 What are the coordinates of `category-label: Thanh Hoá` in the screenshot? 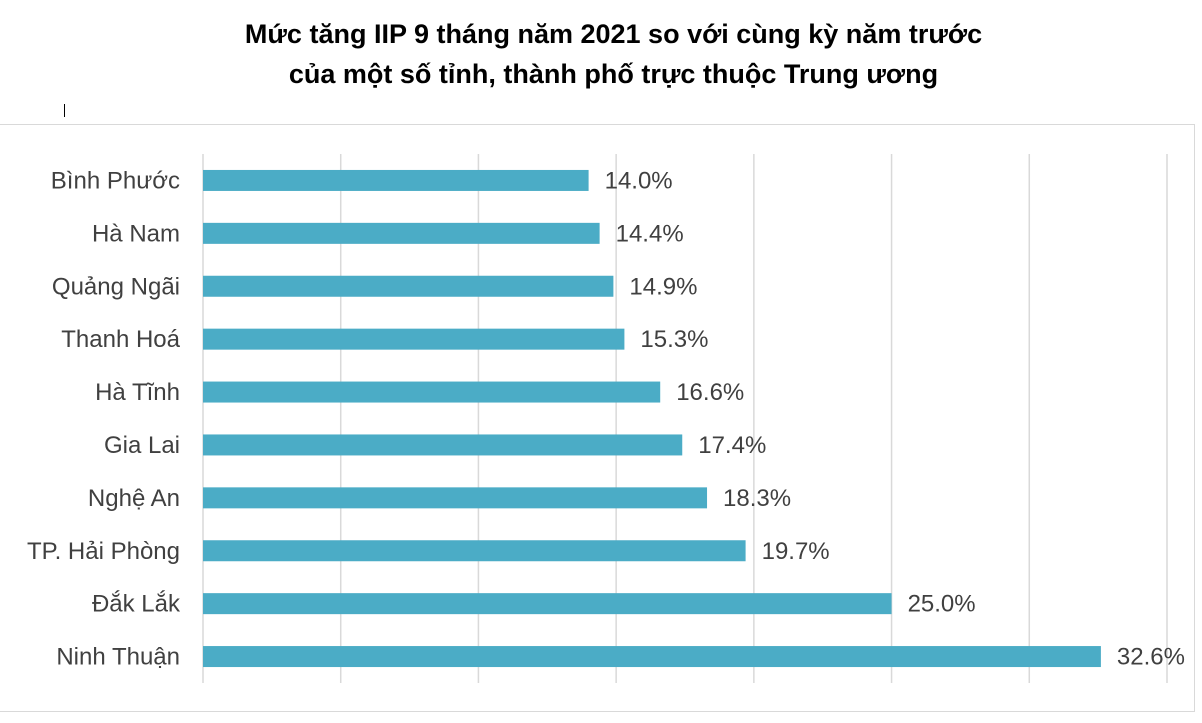 It's located at (120, 339).